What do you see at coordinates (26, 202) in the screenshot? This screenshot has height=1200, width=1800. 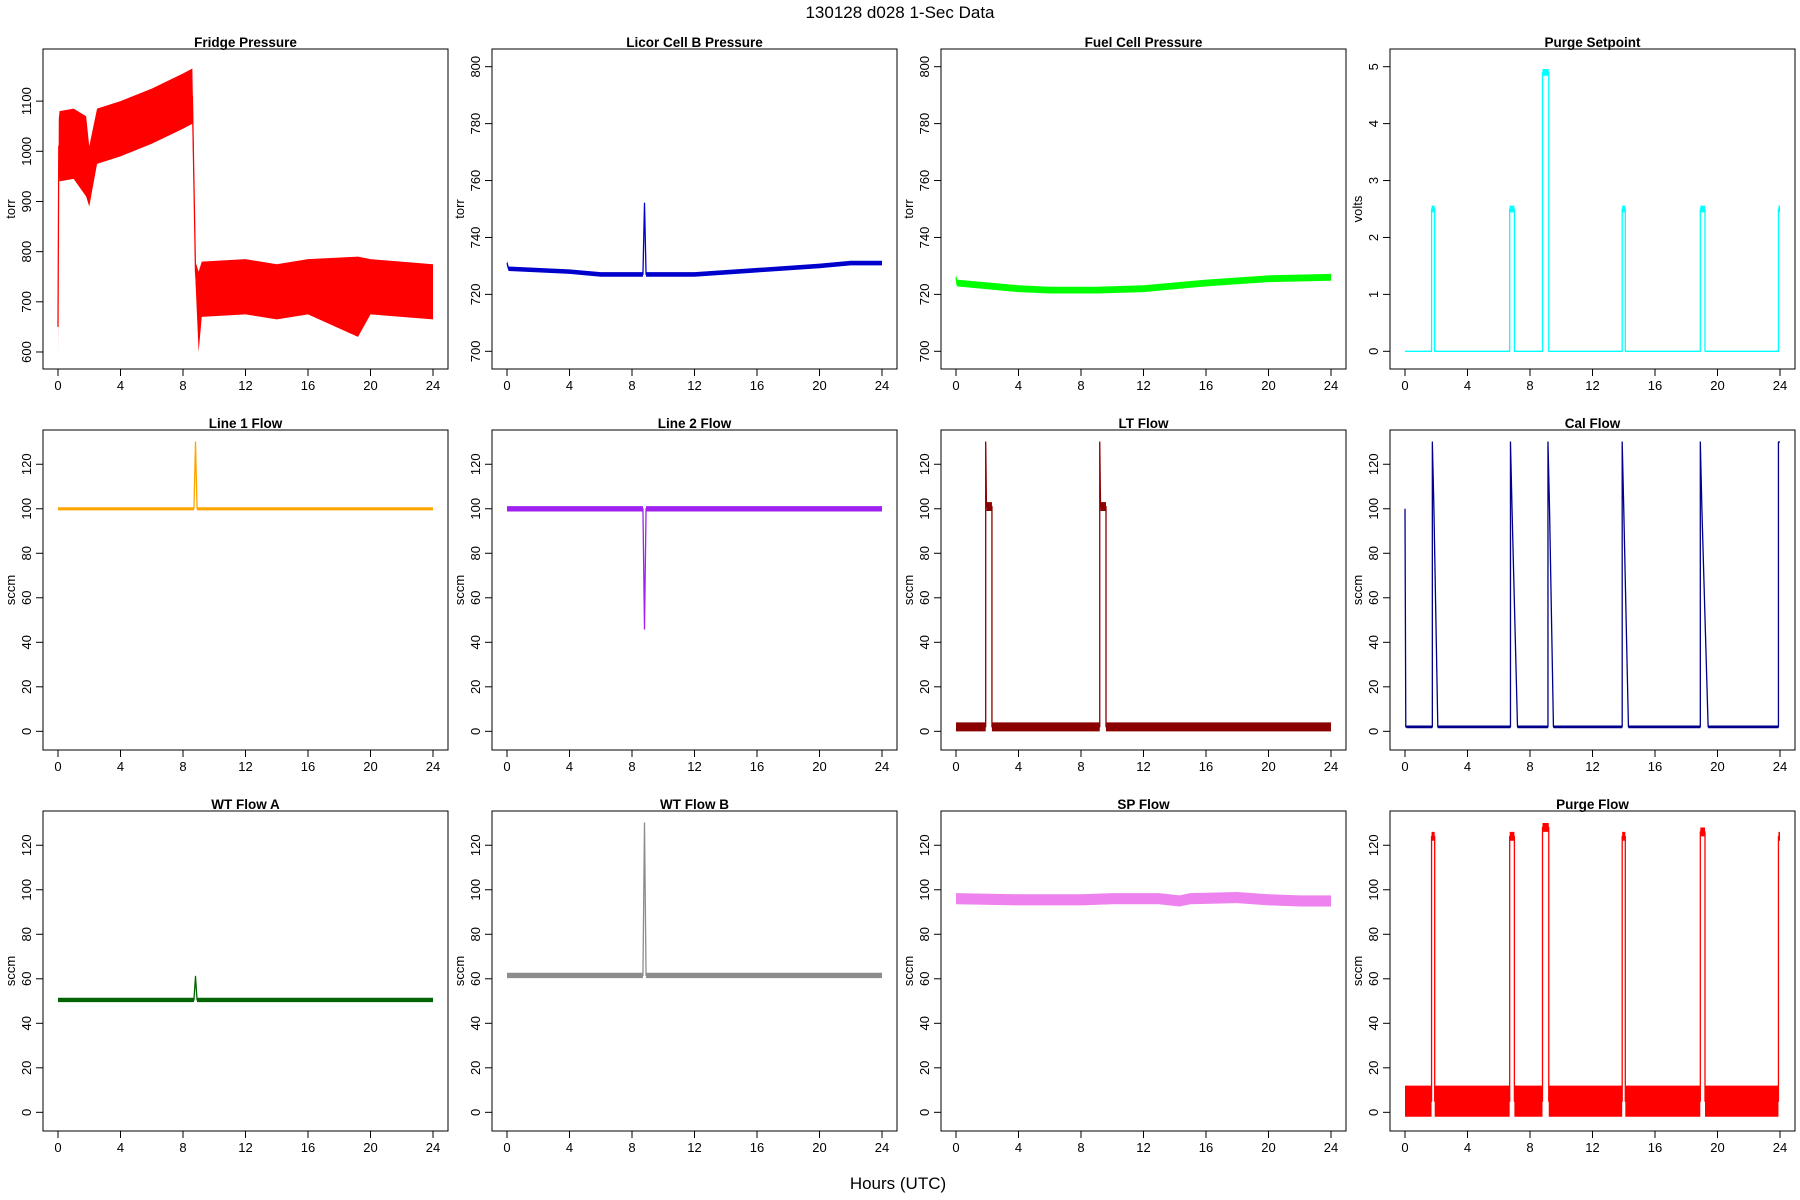 I see `y-tick-label: 900` at bounding box center [26, 202].